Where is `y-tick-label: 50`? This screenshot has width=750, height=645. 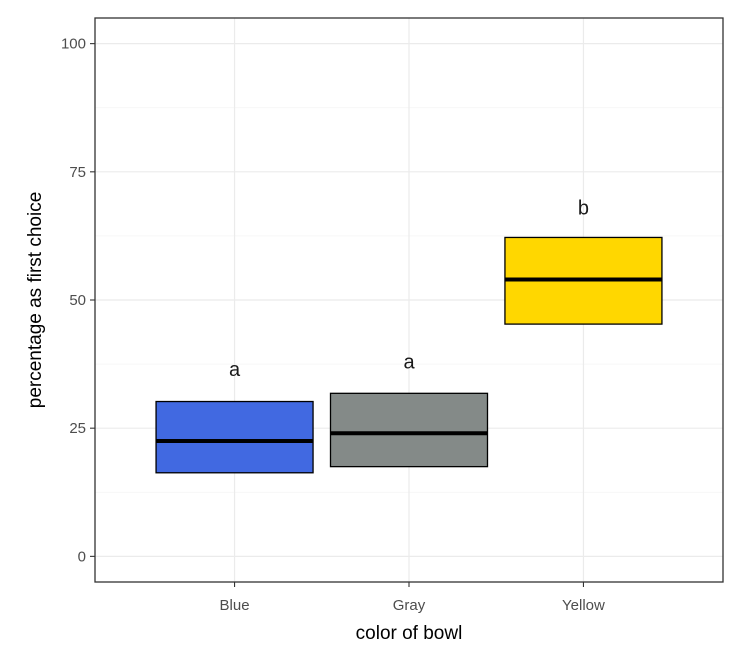
y-tick-label: 50 is located at coordinates (77, 300).